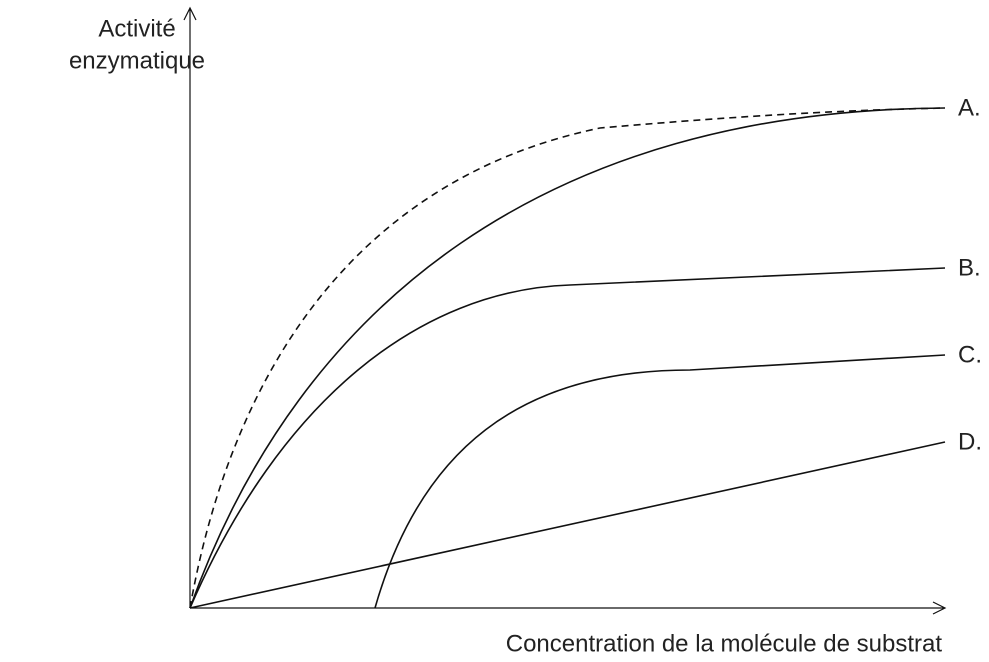  Describe the element at coordinates (970, 354) in the screenshot. I see `curve-label: C.` at that location.